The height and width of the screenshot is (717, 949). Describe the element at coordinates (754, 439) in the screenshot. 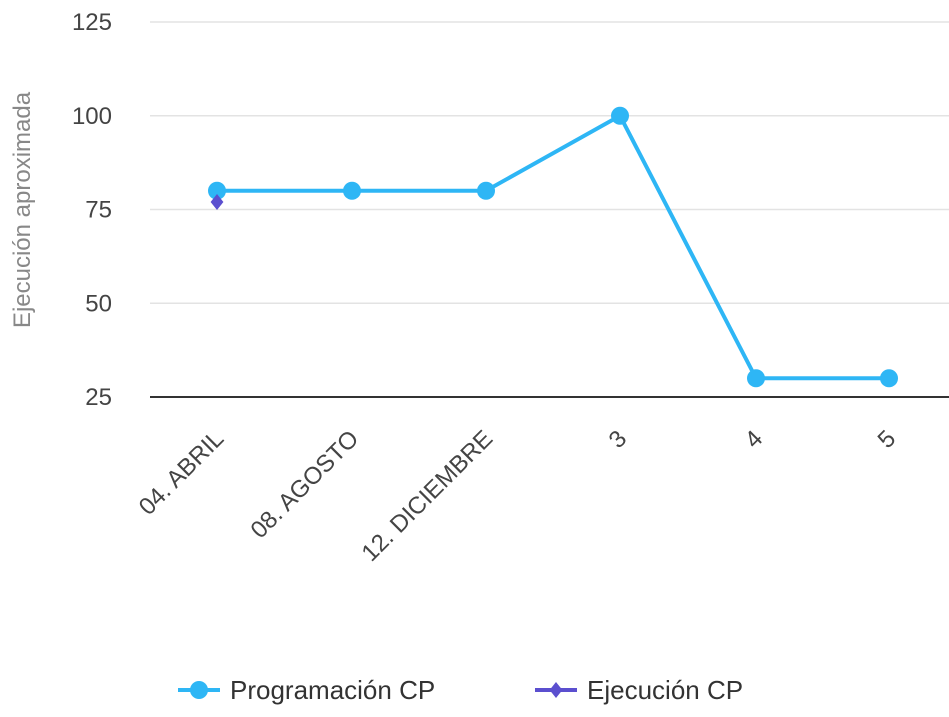

I see `x-tick-label: 4` at that location.